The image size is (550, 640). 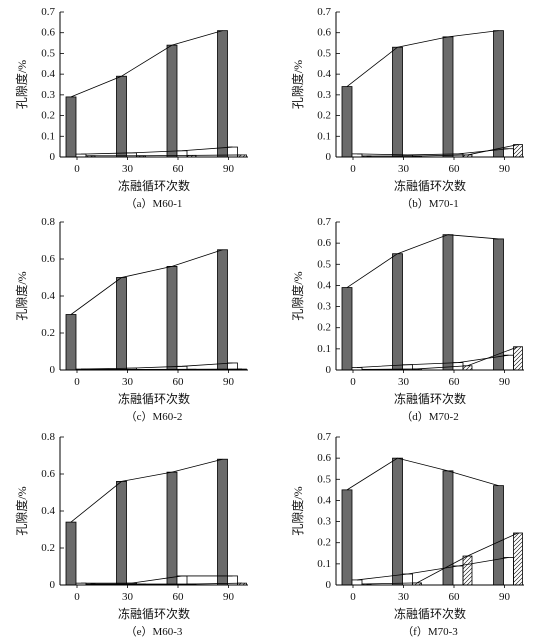 What do you see at coordinates (429, 416) in the screenshot?
I see `panel-caption: （d）M70-2` at bounding box center [429, 416].